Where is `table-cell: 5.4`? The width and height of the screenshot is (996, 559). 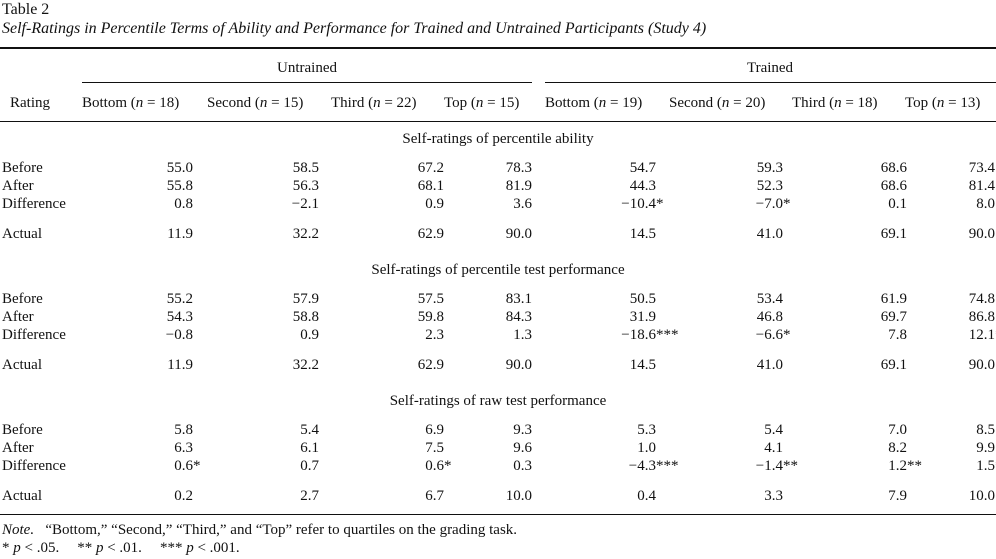 table-cell: 5.4 is located at coordinates (738, 431).